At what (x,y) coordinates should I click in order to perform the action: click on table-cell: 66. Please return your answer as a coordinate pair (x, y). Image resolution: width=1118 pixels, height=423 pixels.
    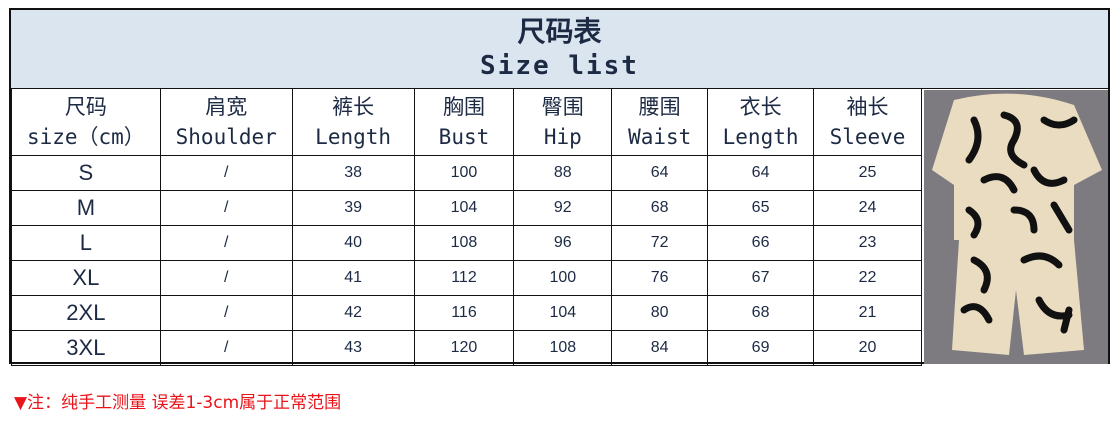
    Looking at the image, I should click on (761, 243).